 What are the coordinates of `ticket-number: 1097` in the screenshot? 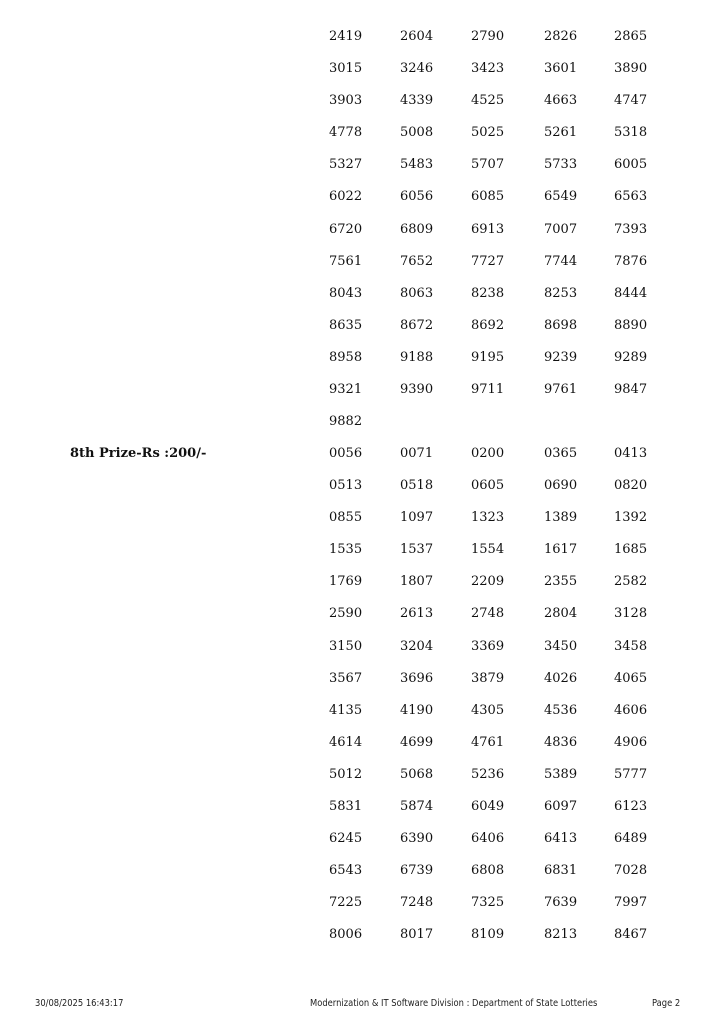 It's located at (417, 518).